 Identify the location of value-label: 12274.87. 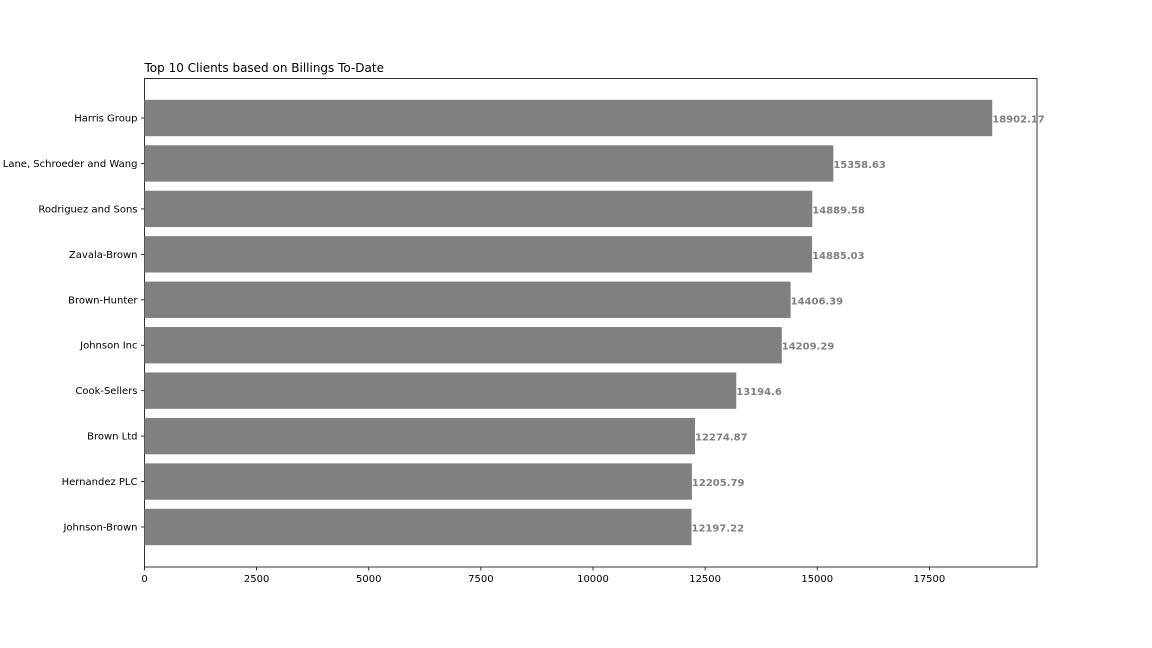
(721, 438).